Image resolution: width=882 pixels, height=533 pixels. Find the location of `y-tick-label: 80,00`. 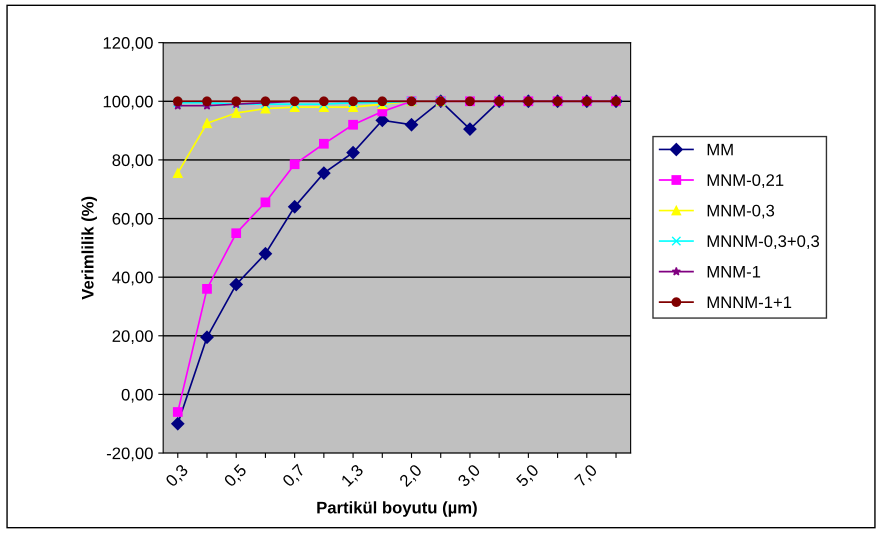

y-tick-label: 80,00 is located at coordinates (132, 161).